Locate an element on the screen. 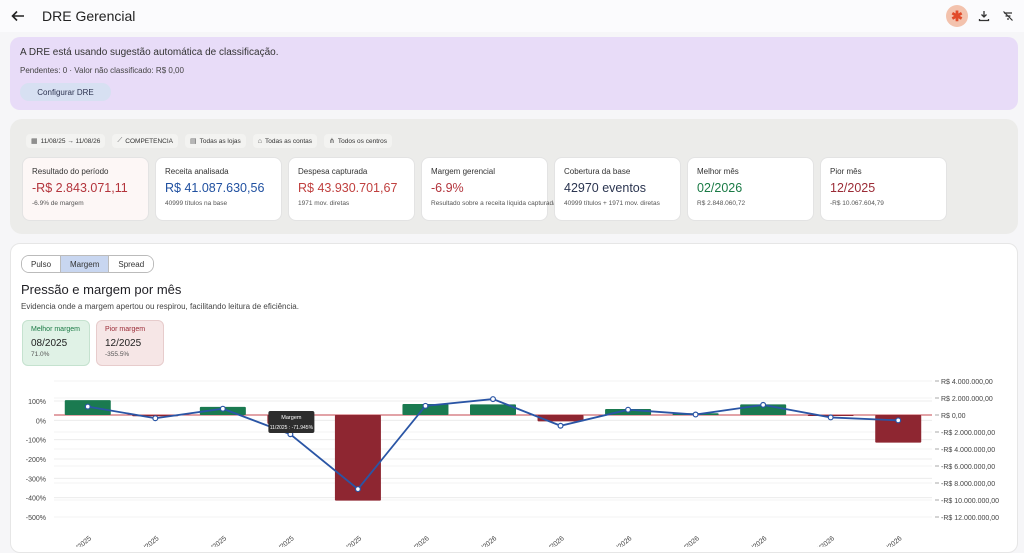 Image resolution: width=1024 pixels, height=553 pixels. left-axis-tick: -500% is located at coordinates (36, 518).